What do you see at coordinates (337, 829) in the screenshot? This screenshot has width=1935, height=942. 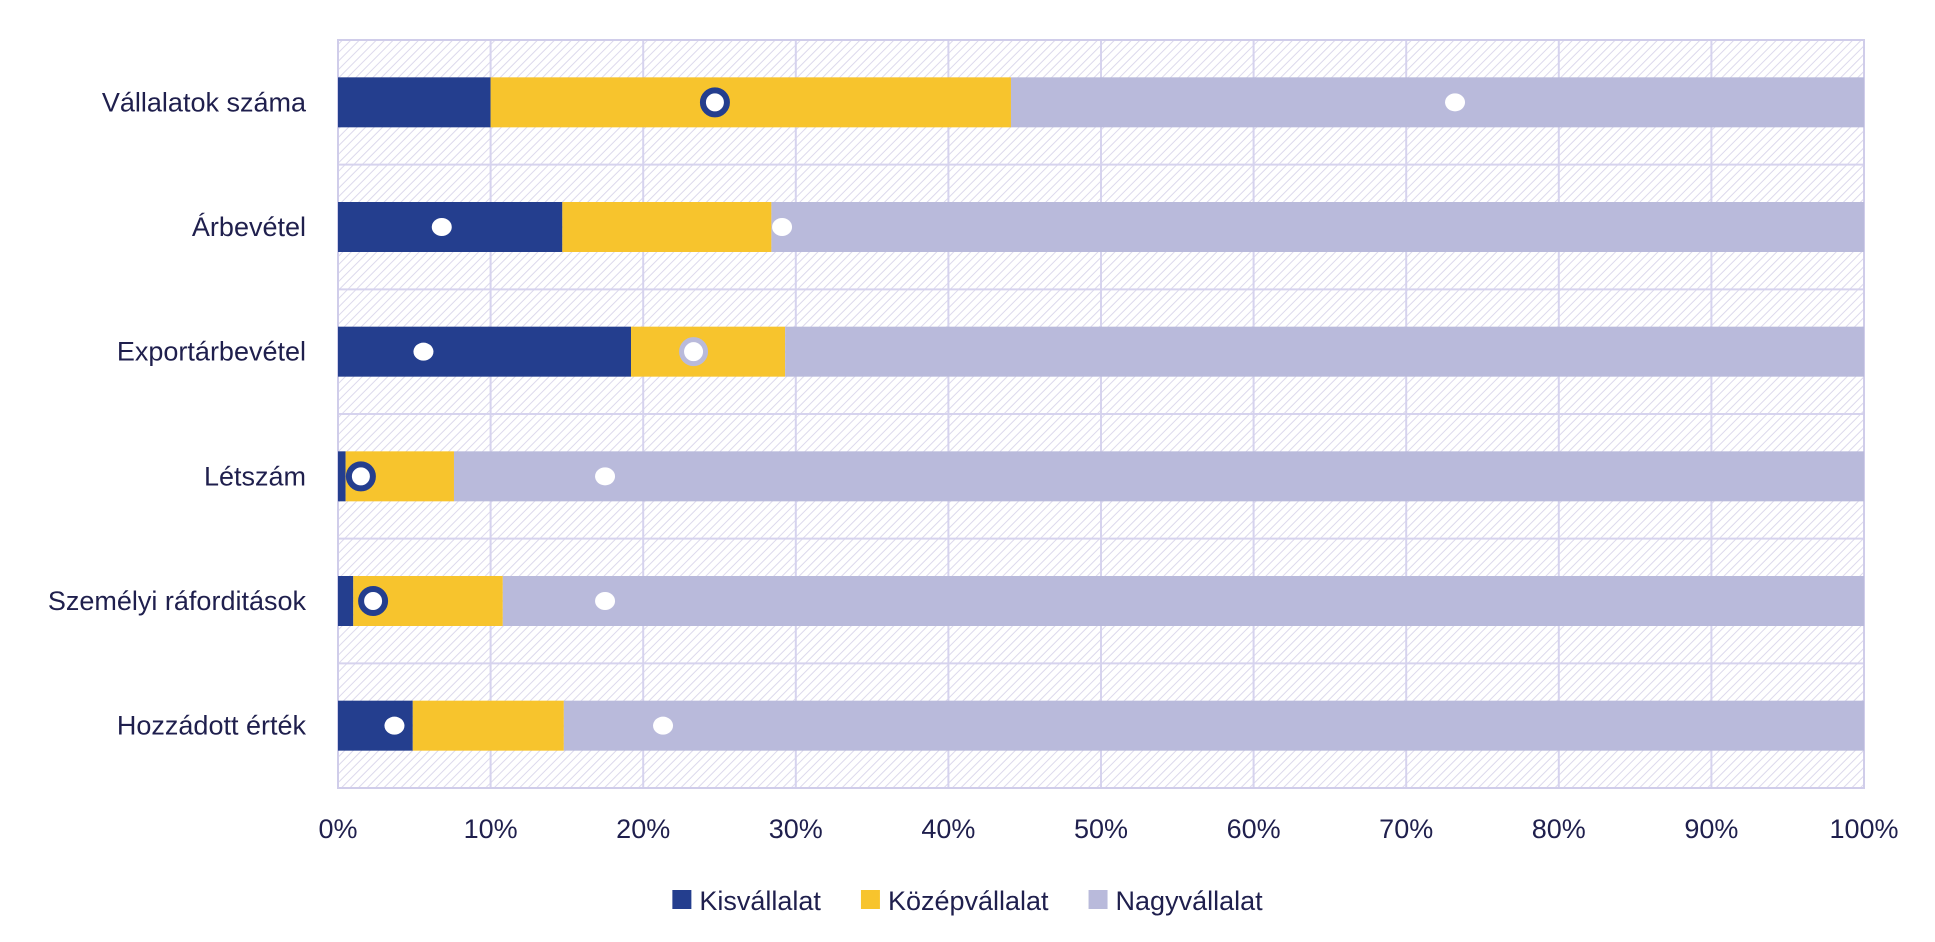 I see `x-tick-label: 0%` at bounding box center [337, 829].